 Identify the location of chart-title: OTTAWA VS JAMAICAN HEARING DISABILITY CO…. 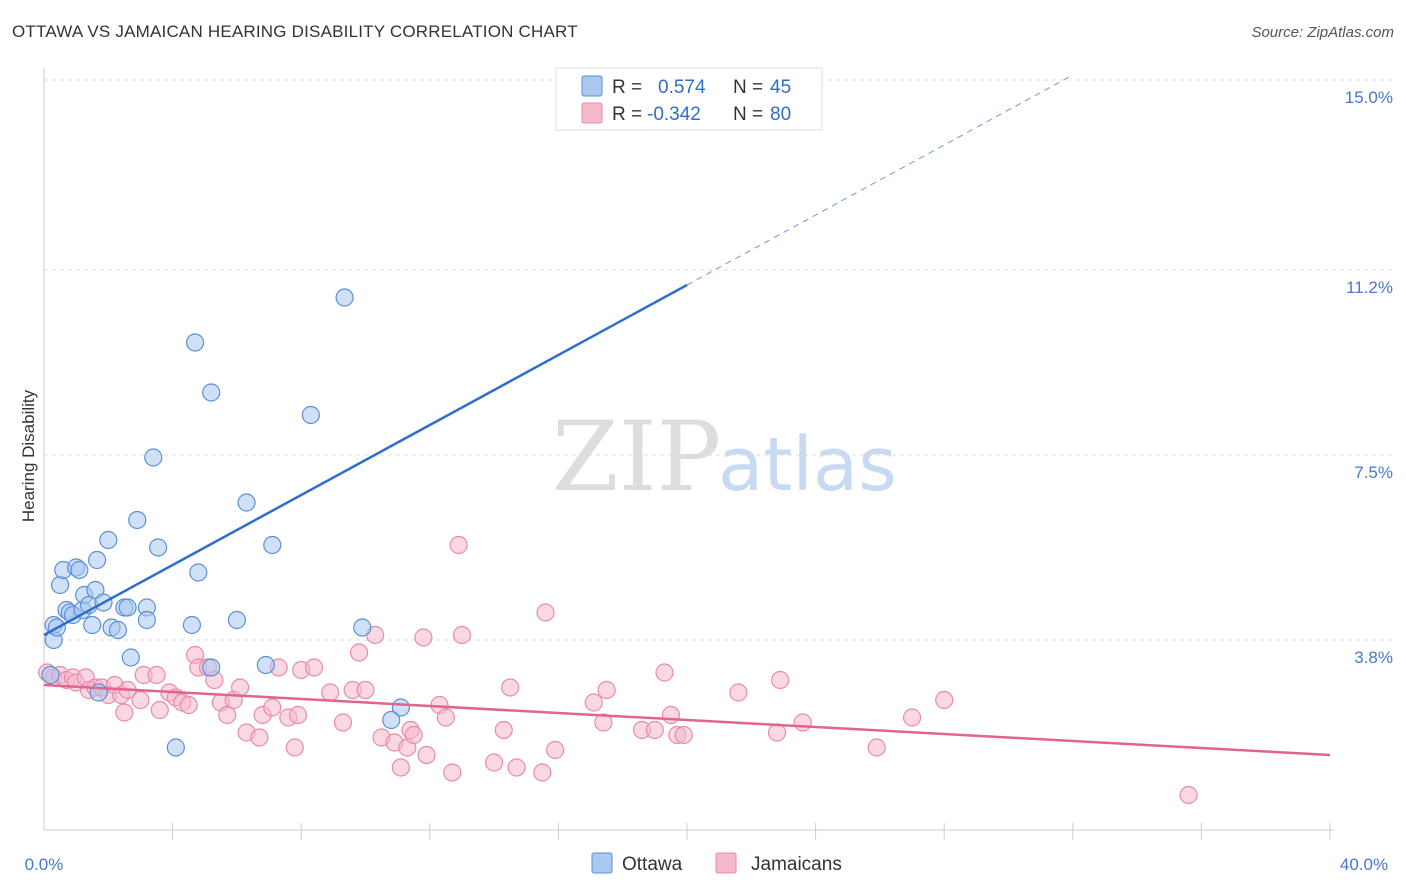
(295, 31).